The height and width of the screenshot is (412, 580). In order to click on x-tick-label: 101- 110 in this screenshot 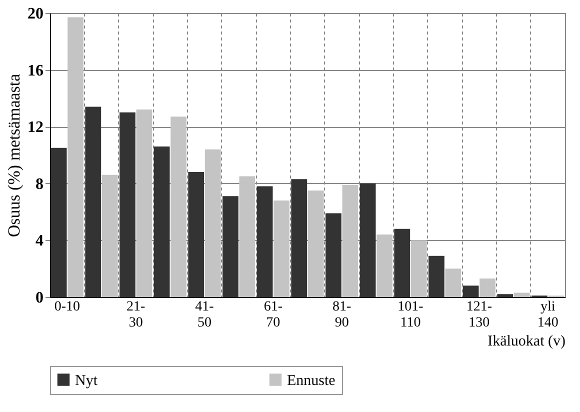, I will do `click(411, 315)`.